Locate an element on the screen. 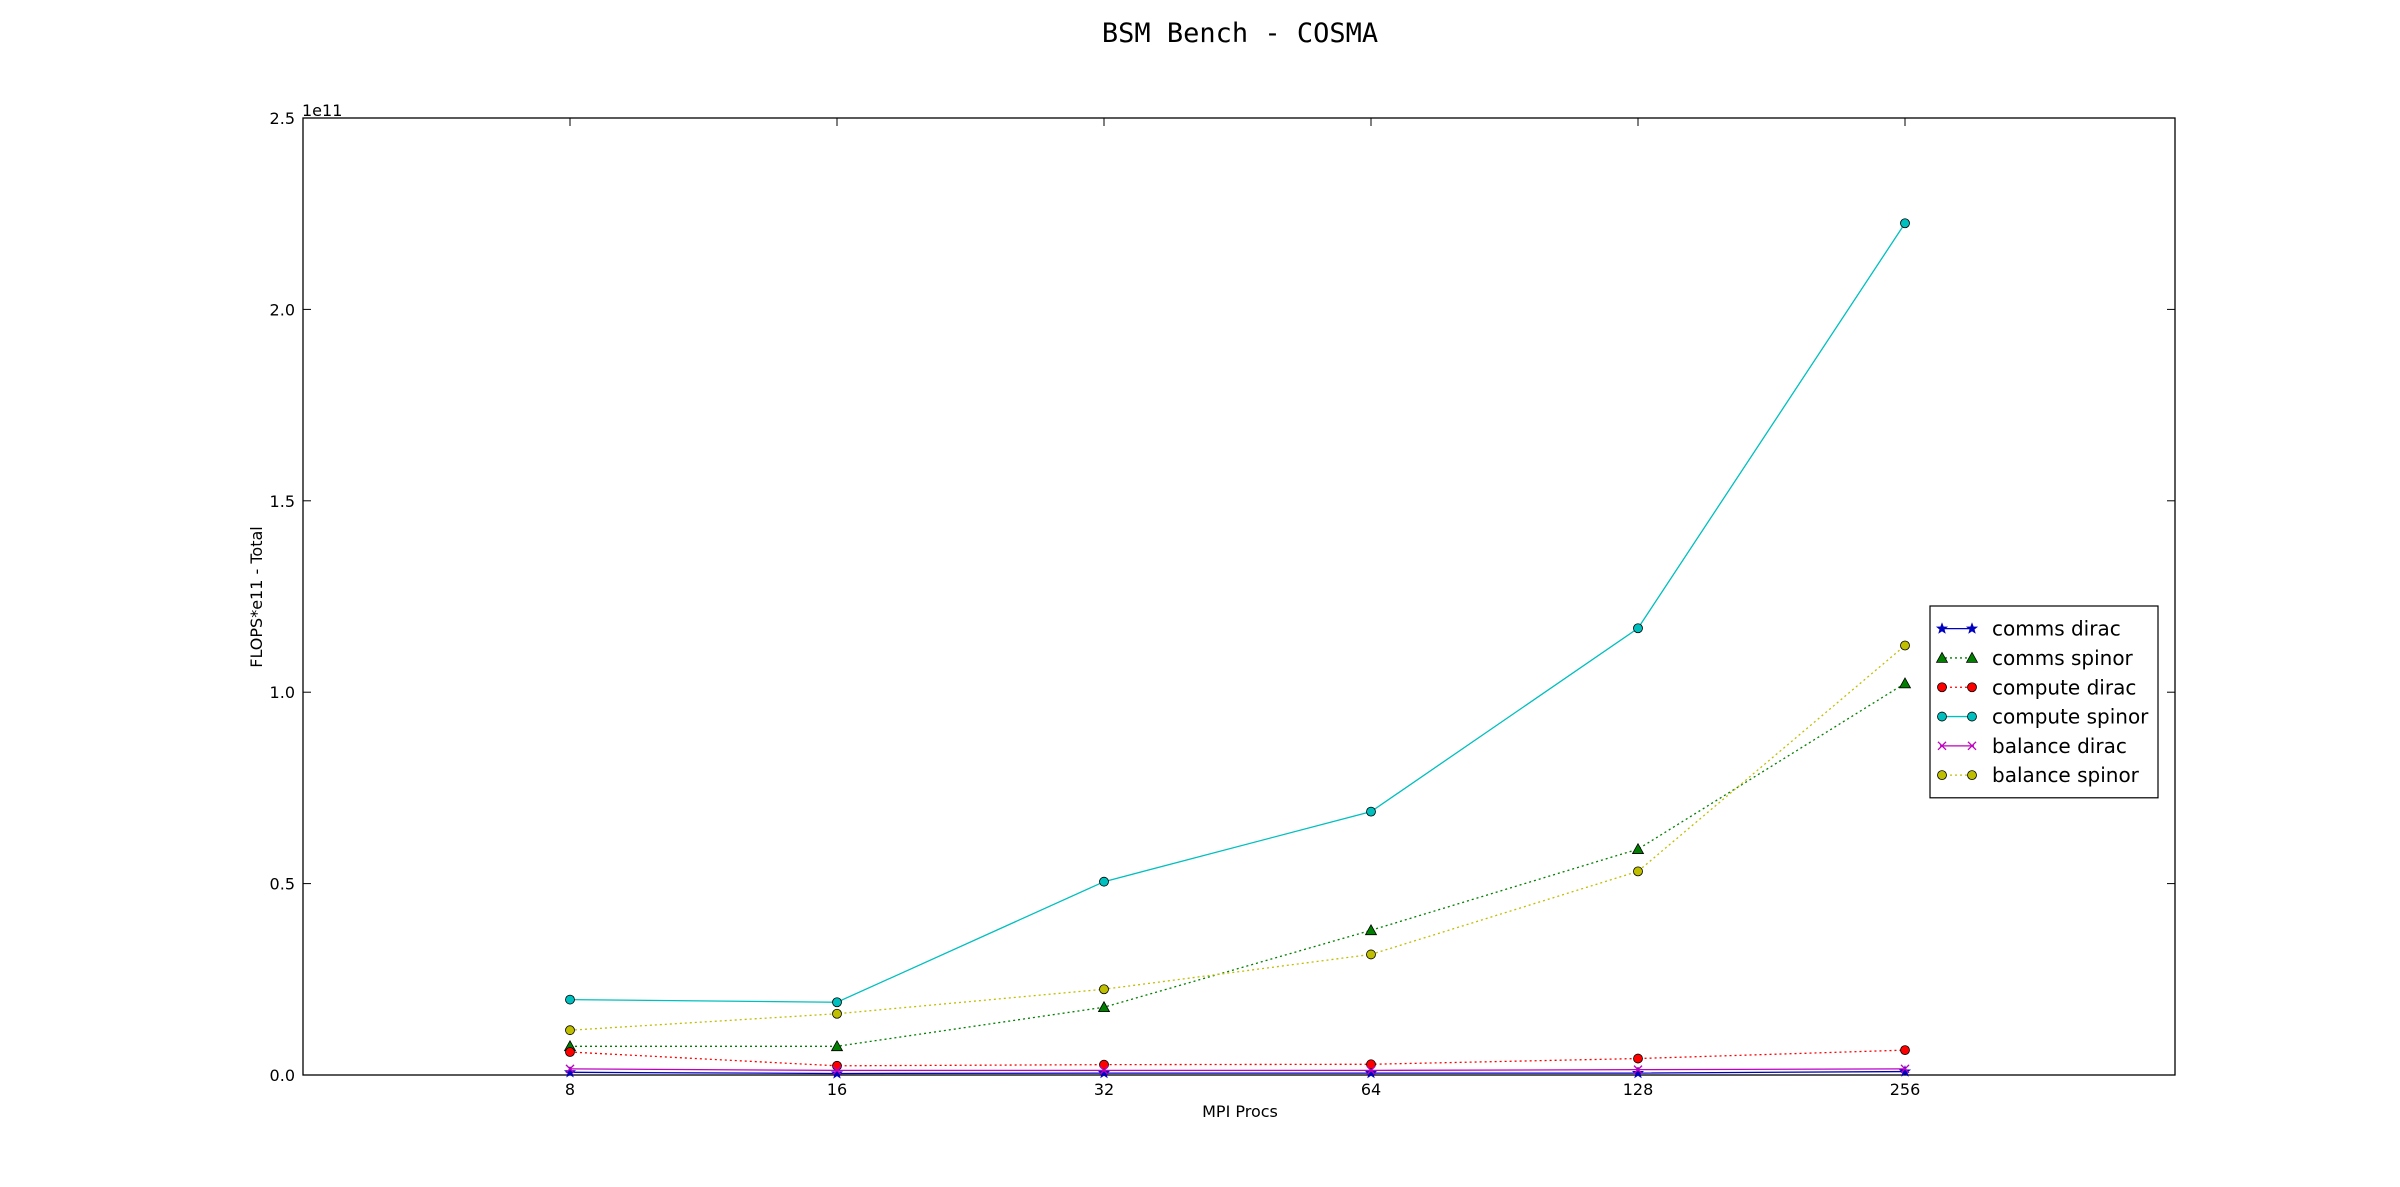 The height and width of the screenshot is (1187, 2400). legend-item-compute-spinor: compute spinor is located at coordinates (2043, 717).